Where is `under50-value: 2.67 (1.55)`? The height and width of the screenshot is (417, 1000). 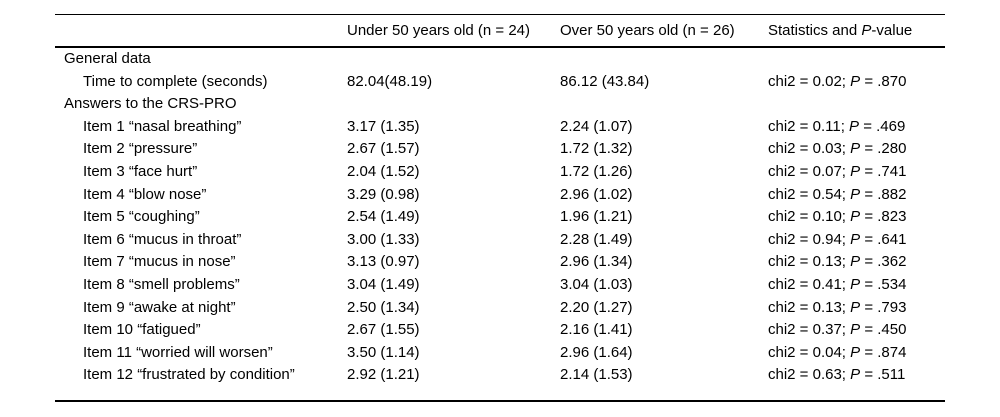
under50-value: 2.67 (1.55) is located at coordinates (383, 330).